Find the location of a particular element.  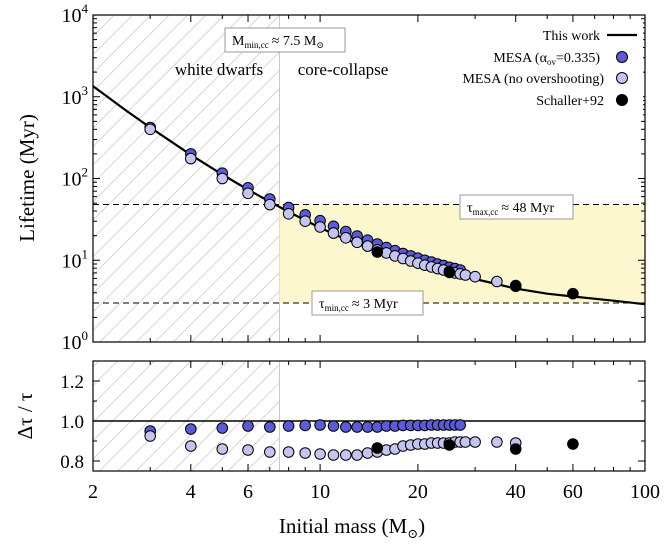

svg-text: Initial mass (M⊙) is located at coordinates (352, 527).